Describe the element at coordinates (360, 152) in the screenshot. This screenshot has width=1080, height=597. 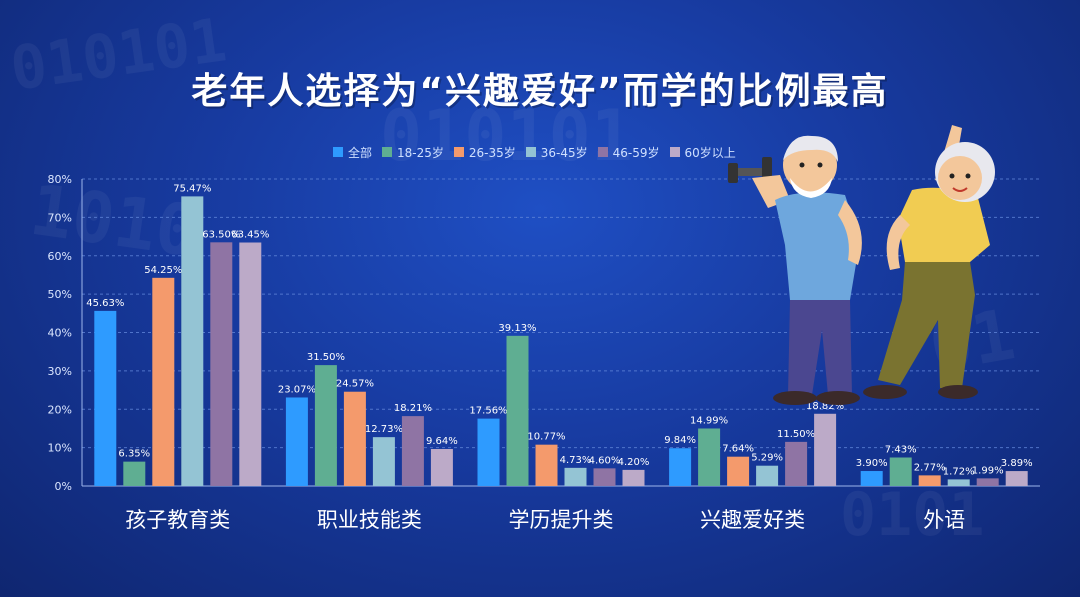
I see `legend-label: 全部` at that location.